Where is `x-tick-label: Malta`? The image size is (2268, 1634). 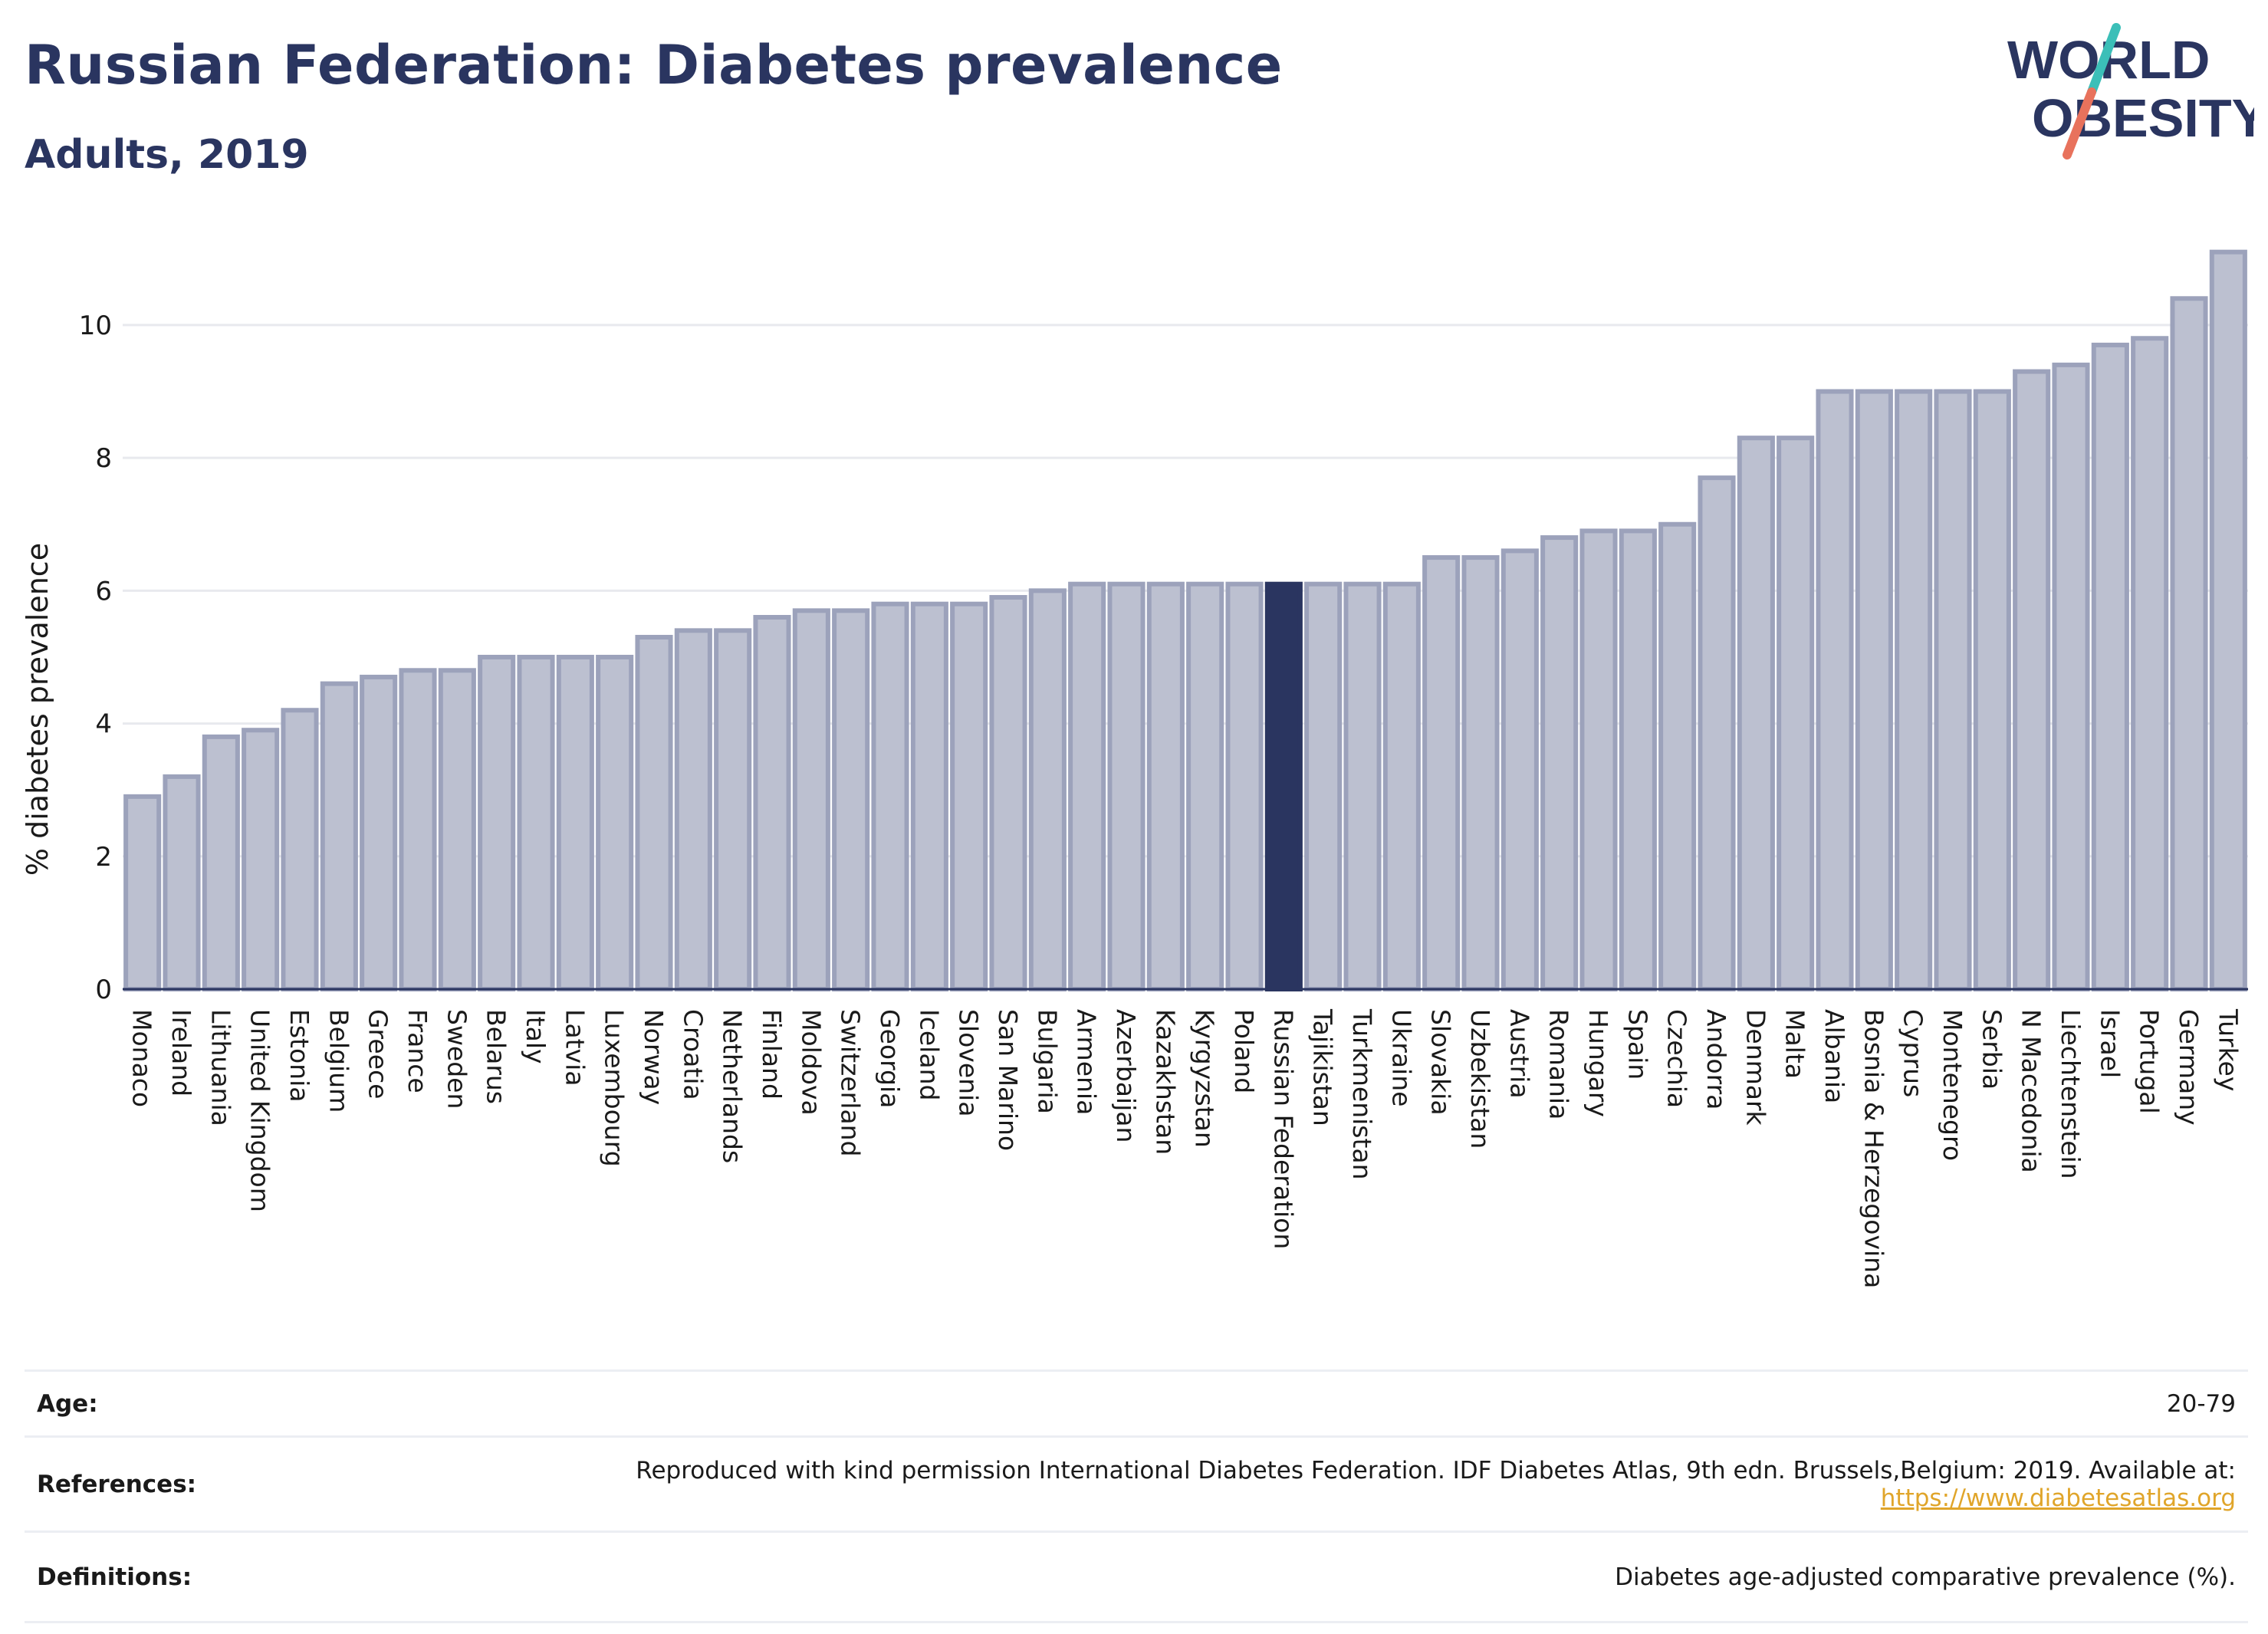 x-tick-label: Malta is located at coordinates (1795, 1044).